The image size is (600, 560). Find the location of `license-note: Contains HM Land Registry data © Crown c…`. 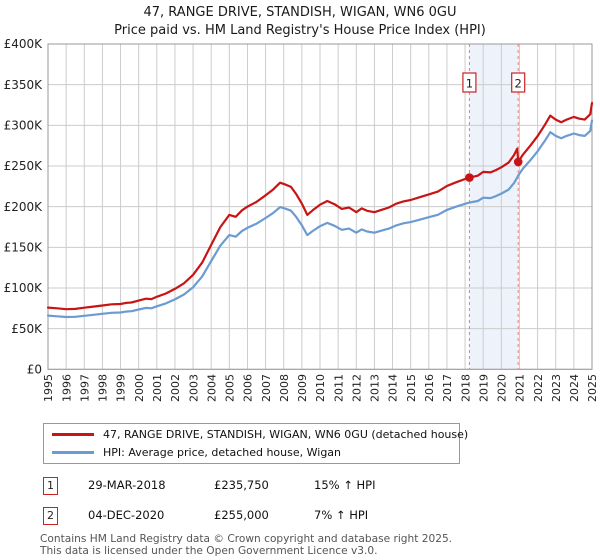

license-note: Contains HM Land Registry data © Crown c… is located at coordinates (246, 545).